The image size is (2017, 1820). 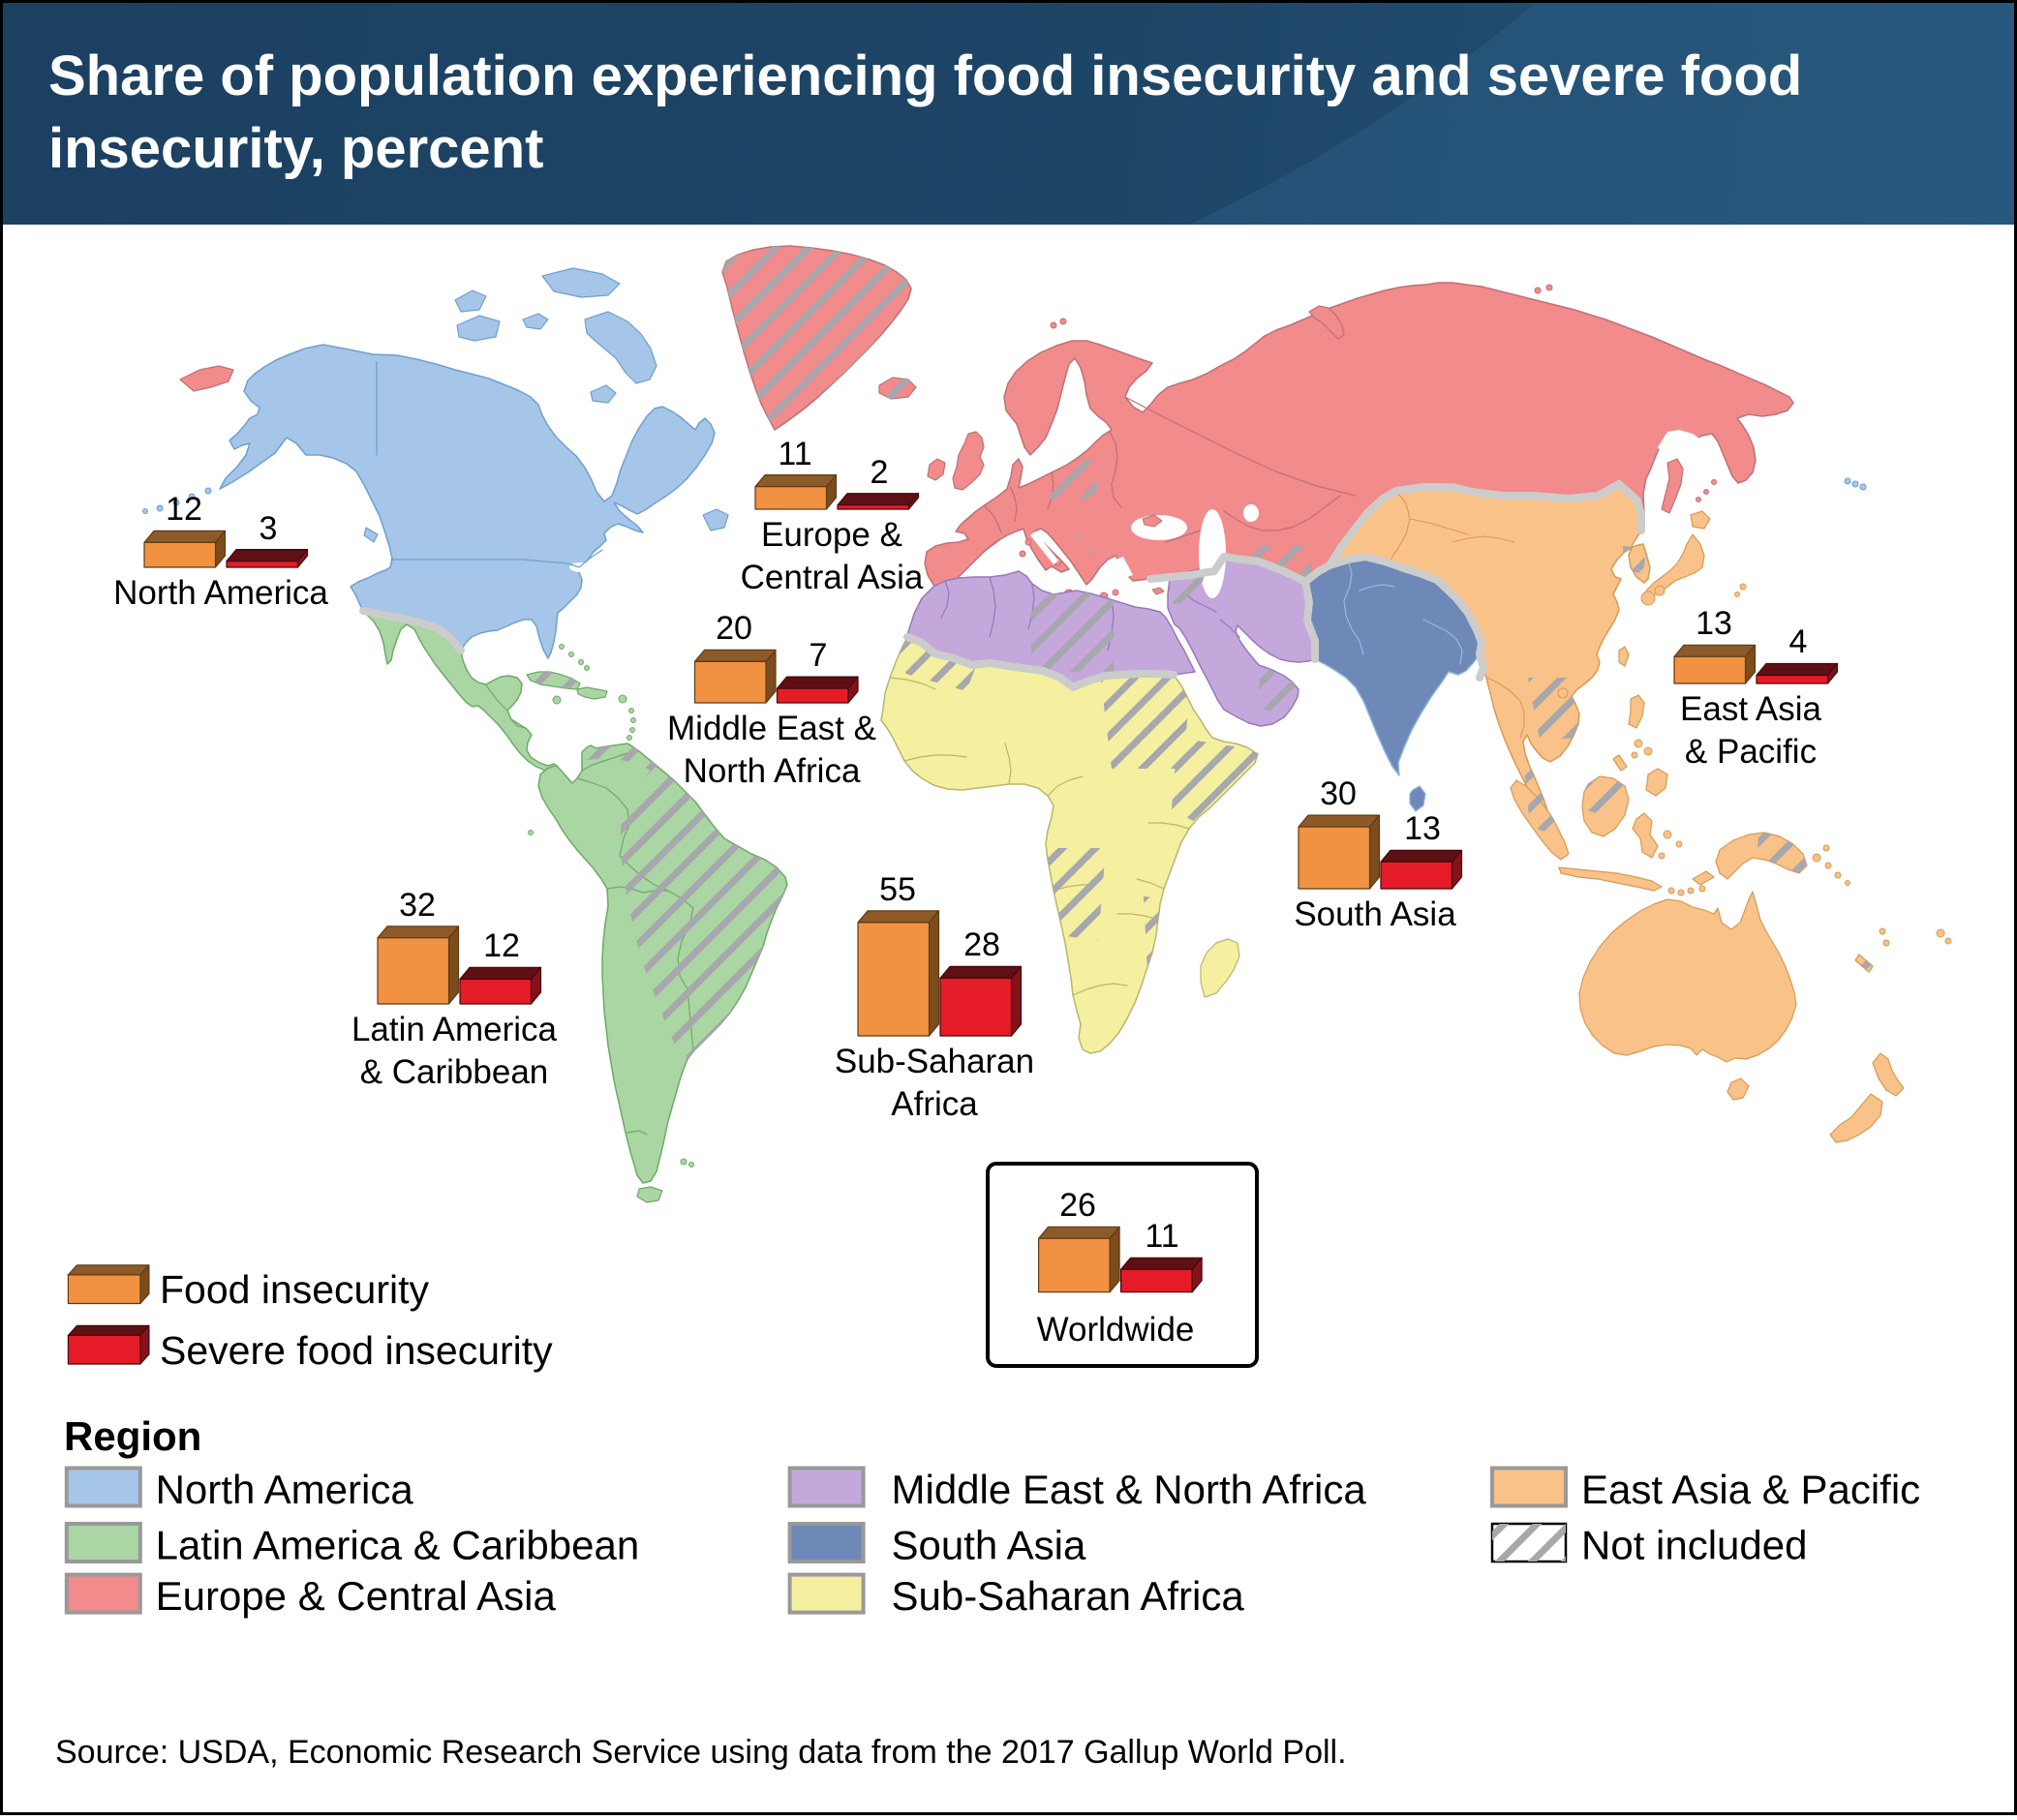 What do you see at coordinates (417, 906) in the screenshot?
I see `svg-text: 32` at bounding box center [417, 906].